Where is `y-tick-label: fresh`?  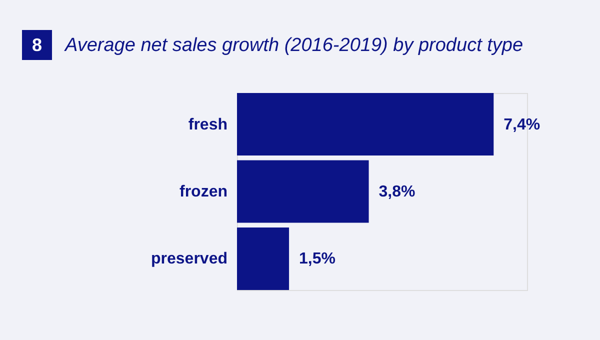 y-tick-label: fresh is located at coordinates (208, 125).